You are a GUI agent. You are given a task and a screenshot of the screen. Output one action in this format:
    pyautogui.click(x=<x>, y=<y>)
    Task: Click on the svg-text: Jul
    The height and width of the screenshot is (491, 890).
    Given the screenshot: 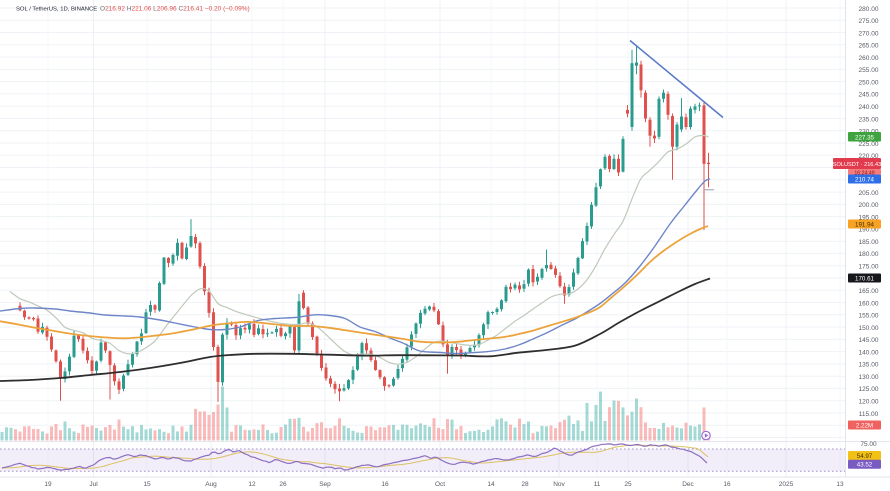 What is the action you would take?
    pyautogui.click(x=93, y=484)
    